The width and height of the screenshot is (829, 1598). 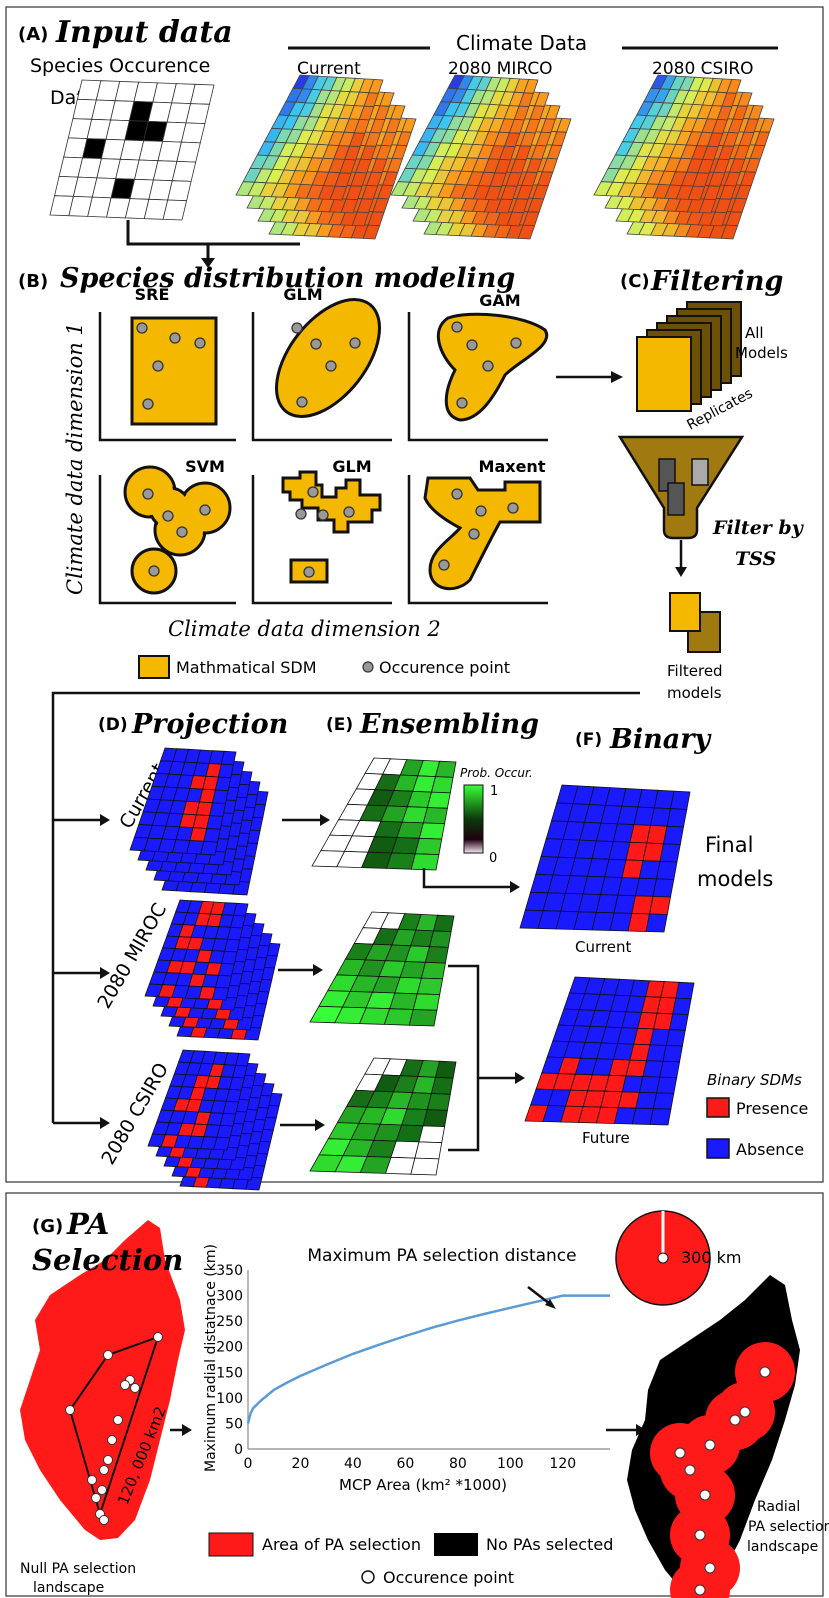 What do you see at coordinates (761, 353) in the screenshot?
I see `all-models-label-2: Models` at bounding box center [761, 353].